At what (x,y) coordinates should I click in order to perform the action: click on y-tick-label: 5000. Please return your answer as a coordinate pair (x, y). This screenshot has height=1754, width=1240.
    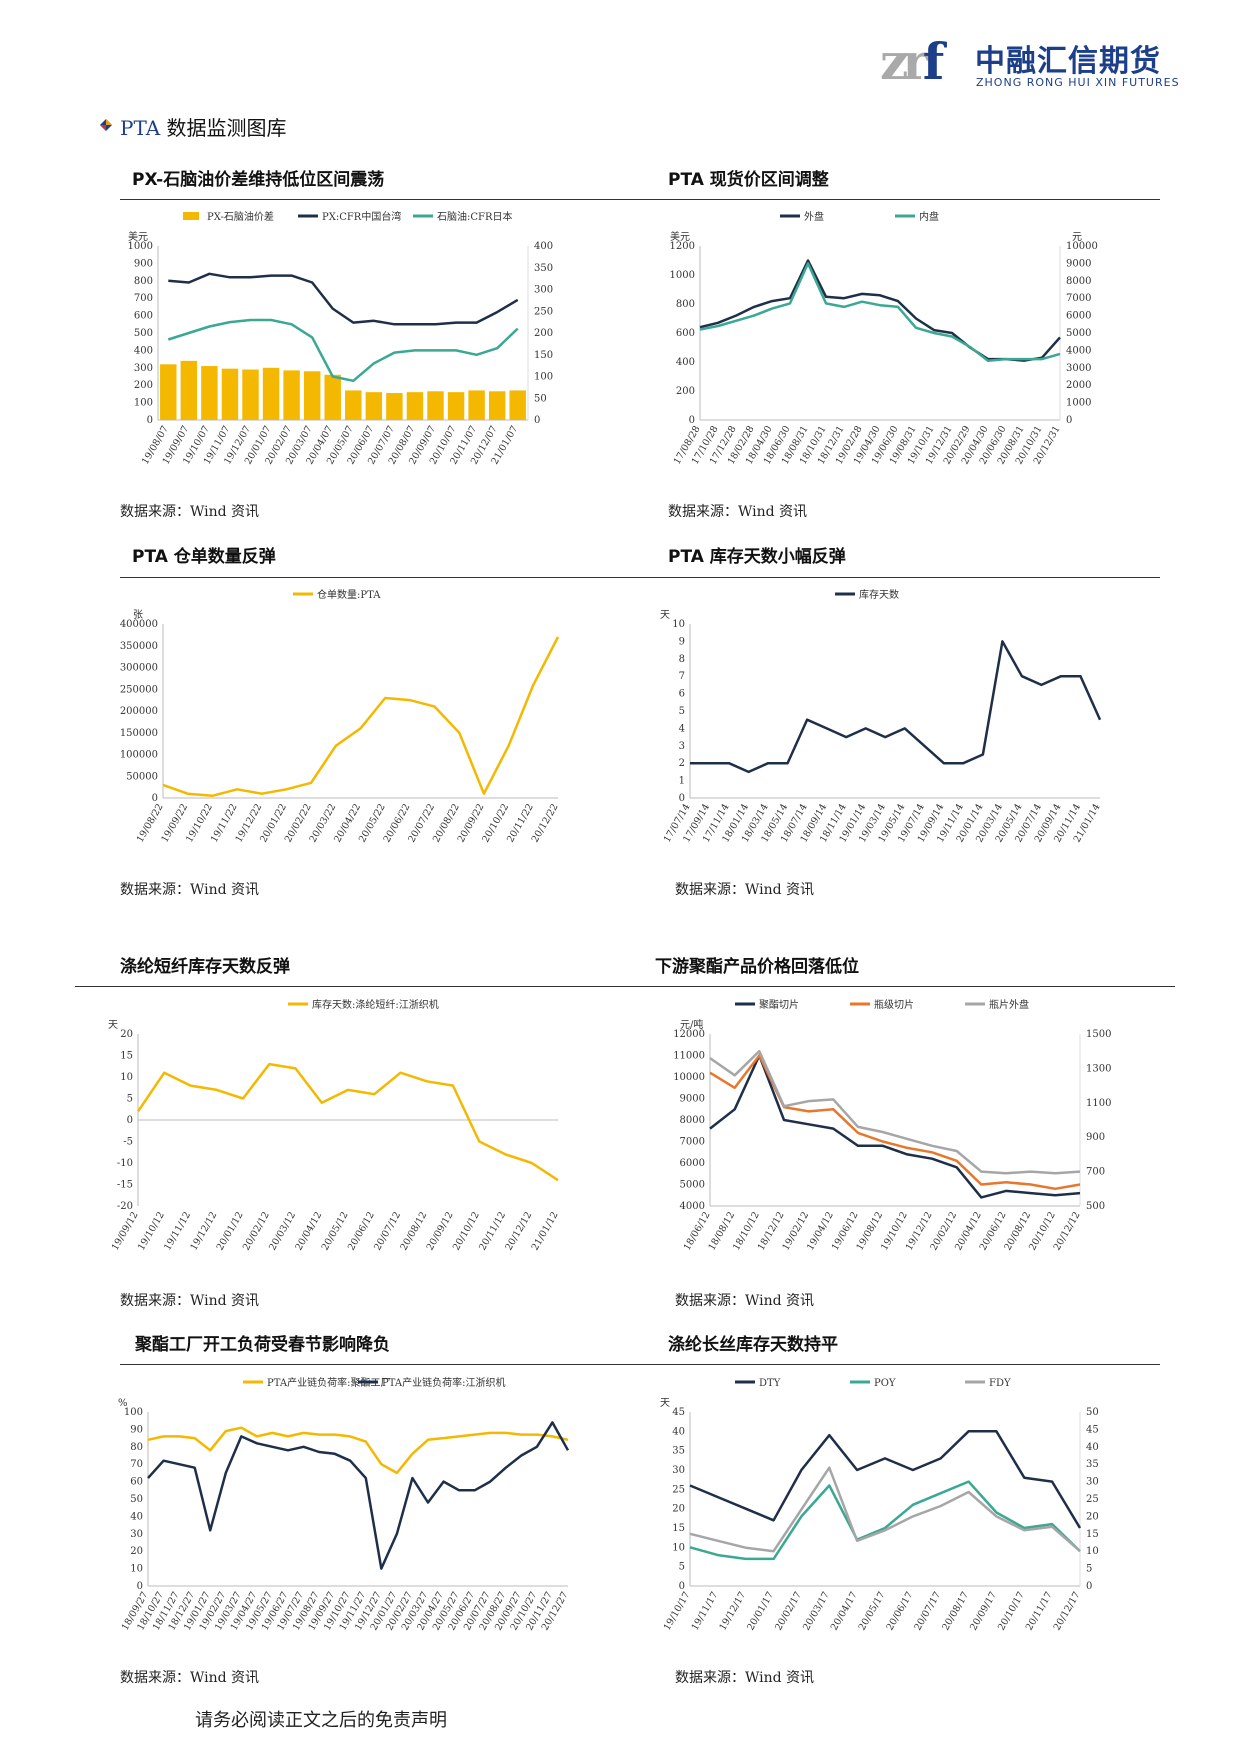
    Looking at the image, I should click on (692, 1185).